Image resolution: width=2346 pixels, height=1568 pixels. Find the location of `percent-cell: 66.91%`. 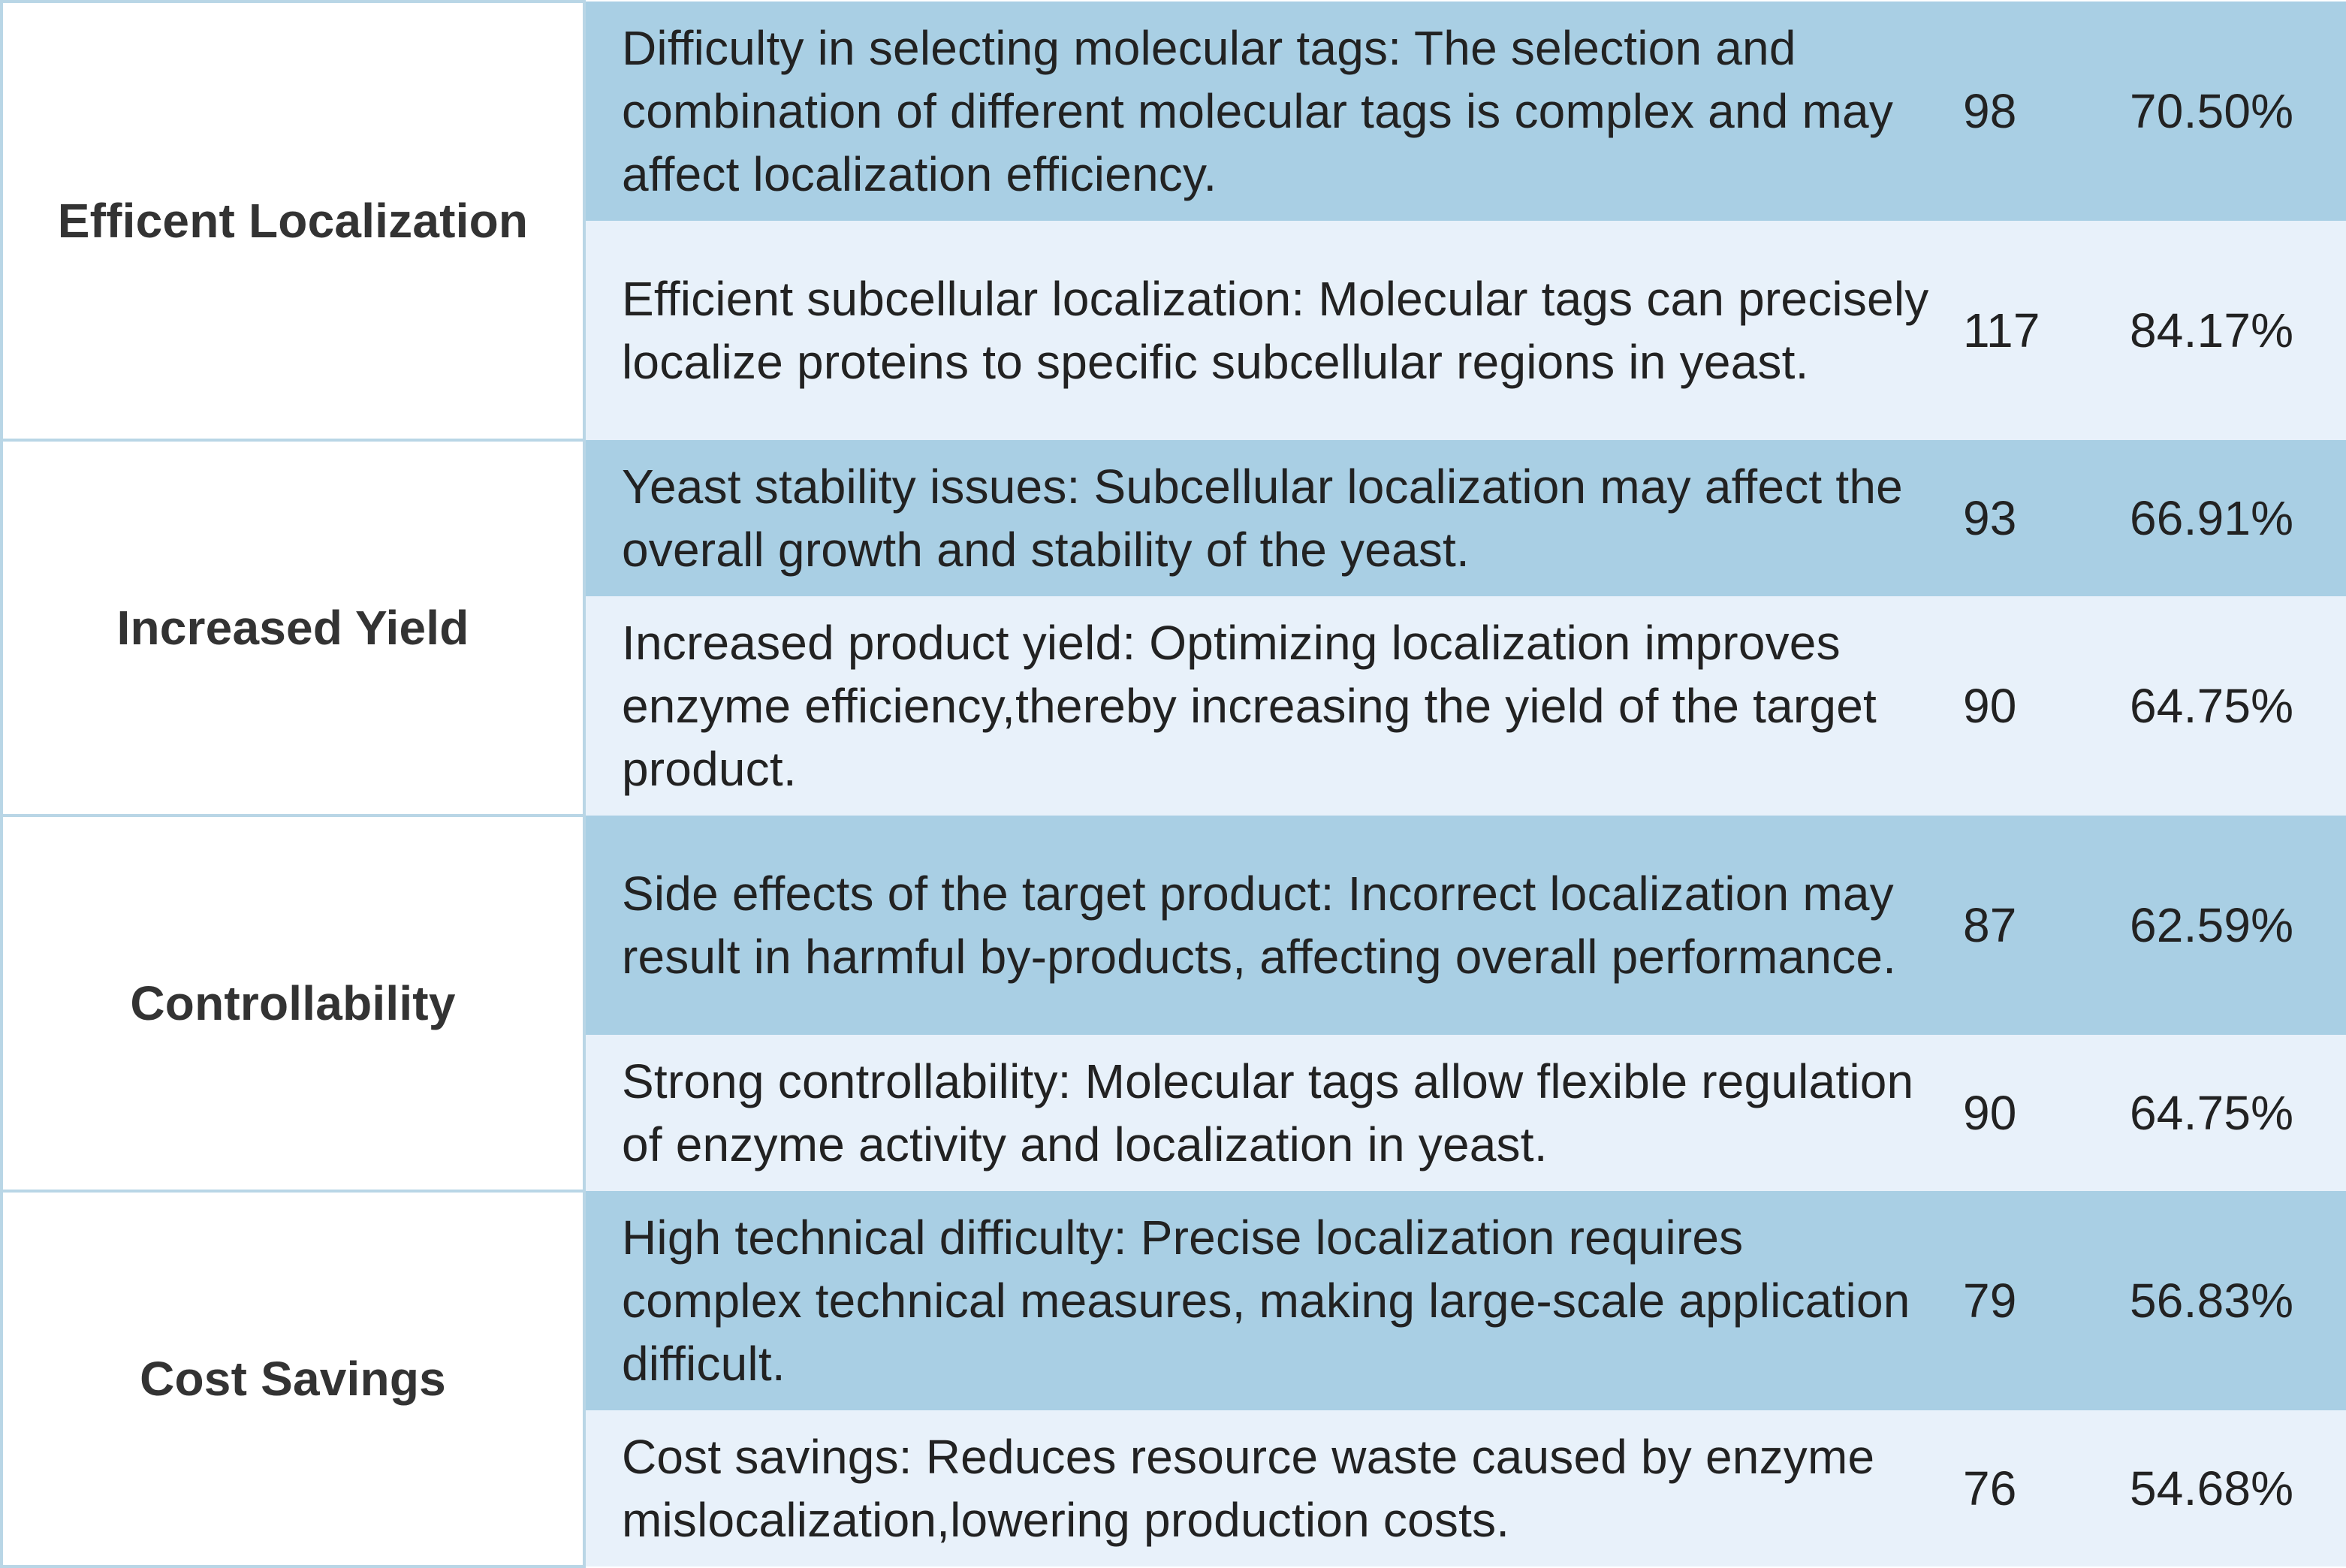

percent-cell: 66.91% is located at coordinates (2238, 518).